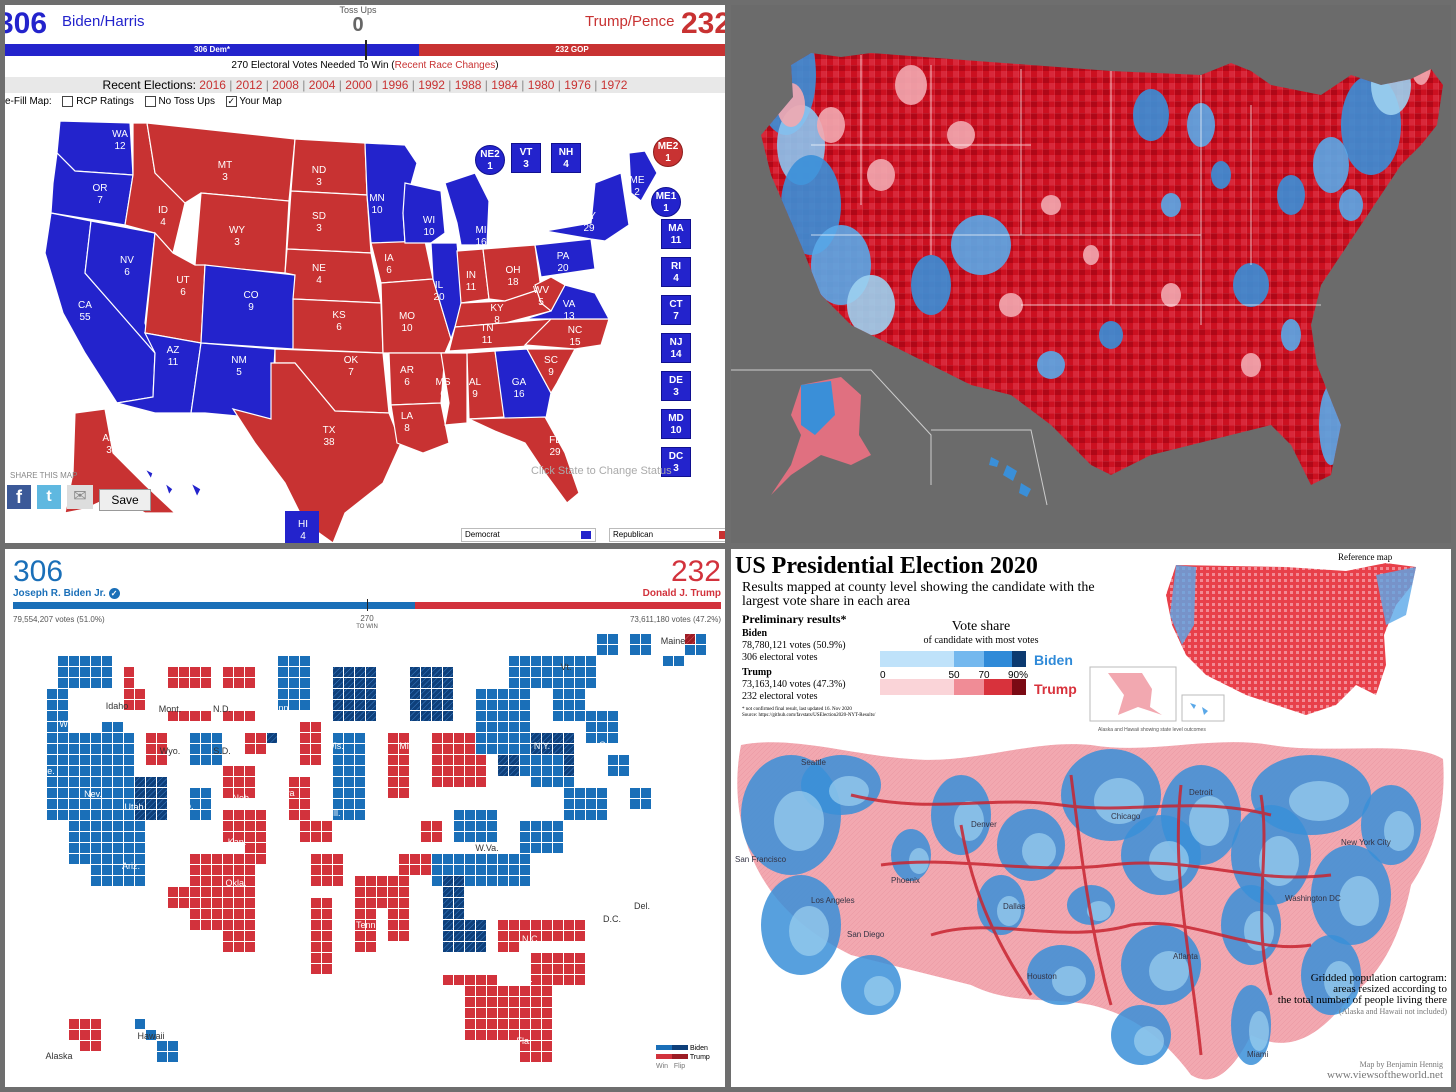 Image resolution: width=1456 pixels, height=1092 pixels. What do you see at coordinates (322, 85) in the screenshot?
I see `year-link-2004: 2004` at bounding box center [322, 85].